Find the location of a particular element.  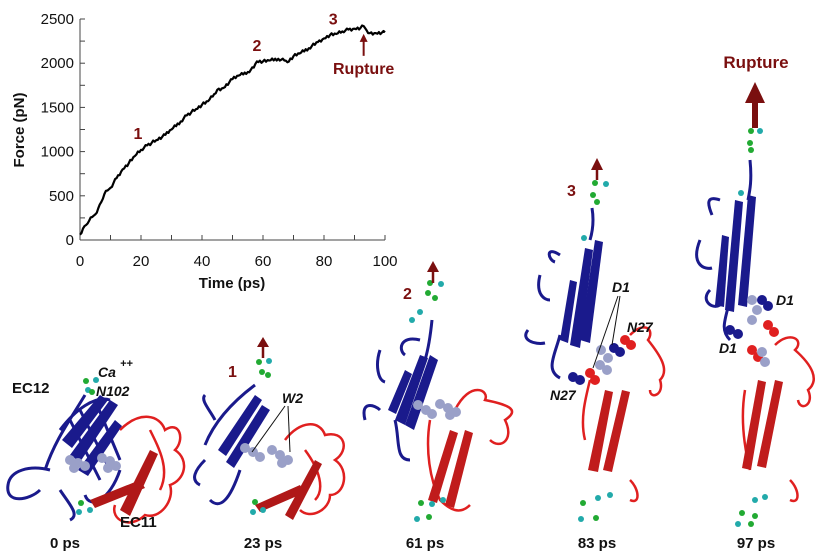

panel-83ps: 3 D1 N27 N27 83 ps is located at coordinates (595, 355).